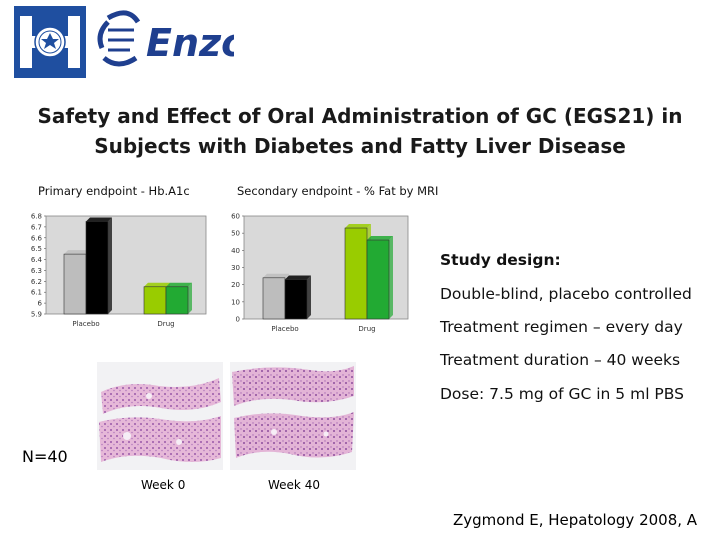 This screenshot has width=720, height=540. I want to click on y-tick-label: 6.7, so click(36, 227).